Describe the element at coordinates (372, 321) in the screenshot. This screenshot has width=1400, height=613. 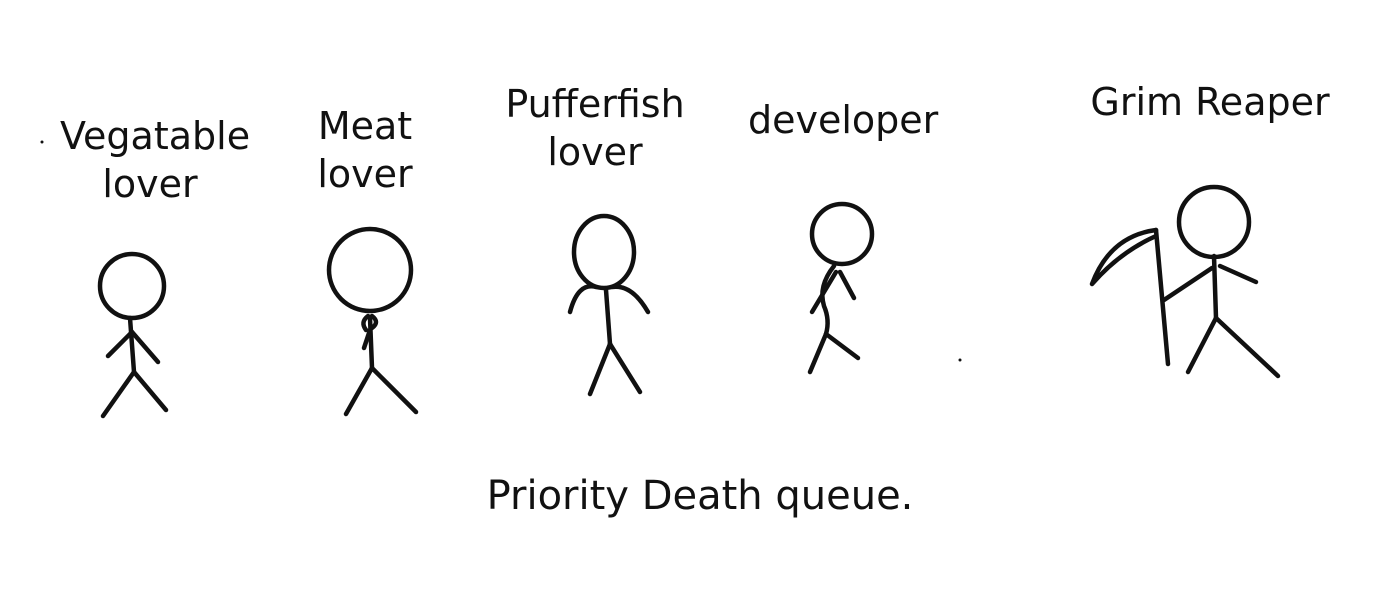
I see `meat-lover-figure` at that location.